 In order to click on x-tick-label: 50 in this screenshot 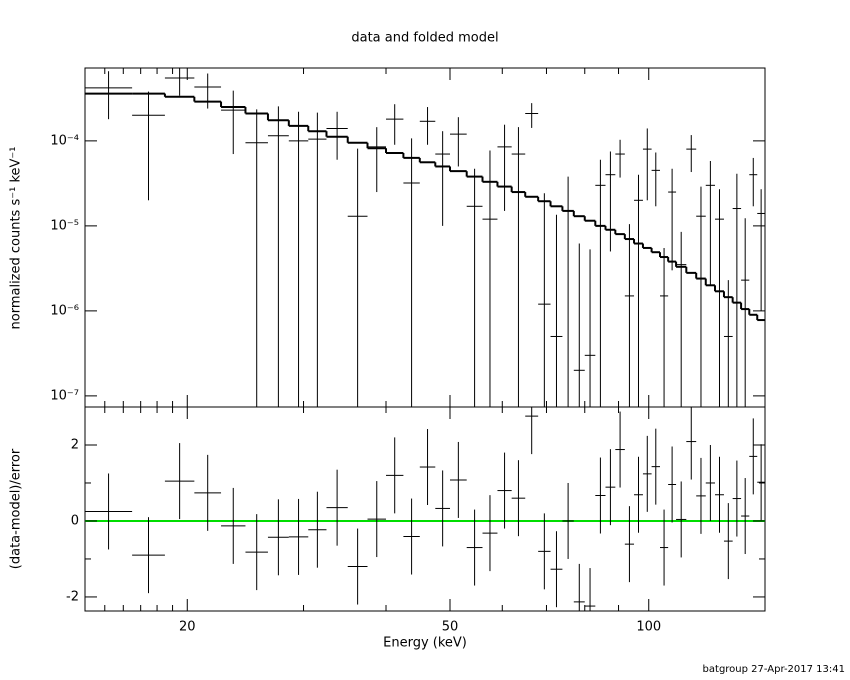, I will do `click(450, 627)`.